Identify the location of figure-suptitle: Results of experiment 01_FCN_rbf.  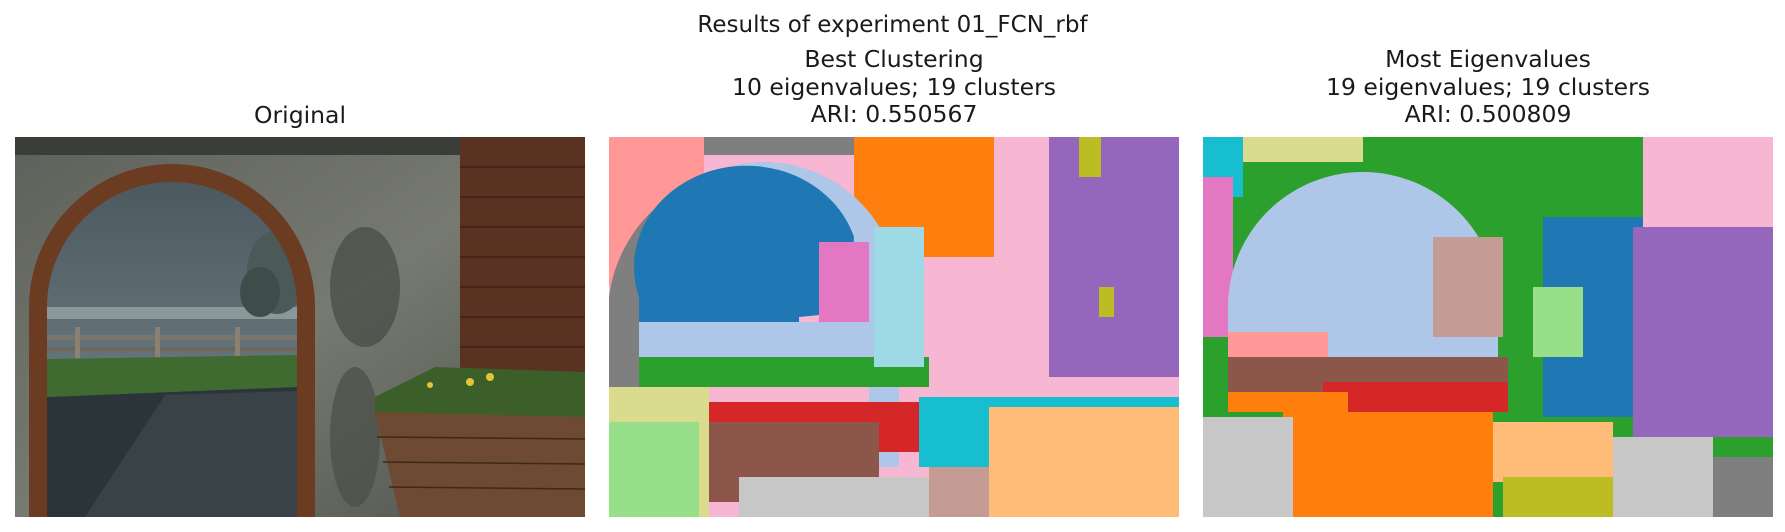
(892, 25).